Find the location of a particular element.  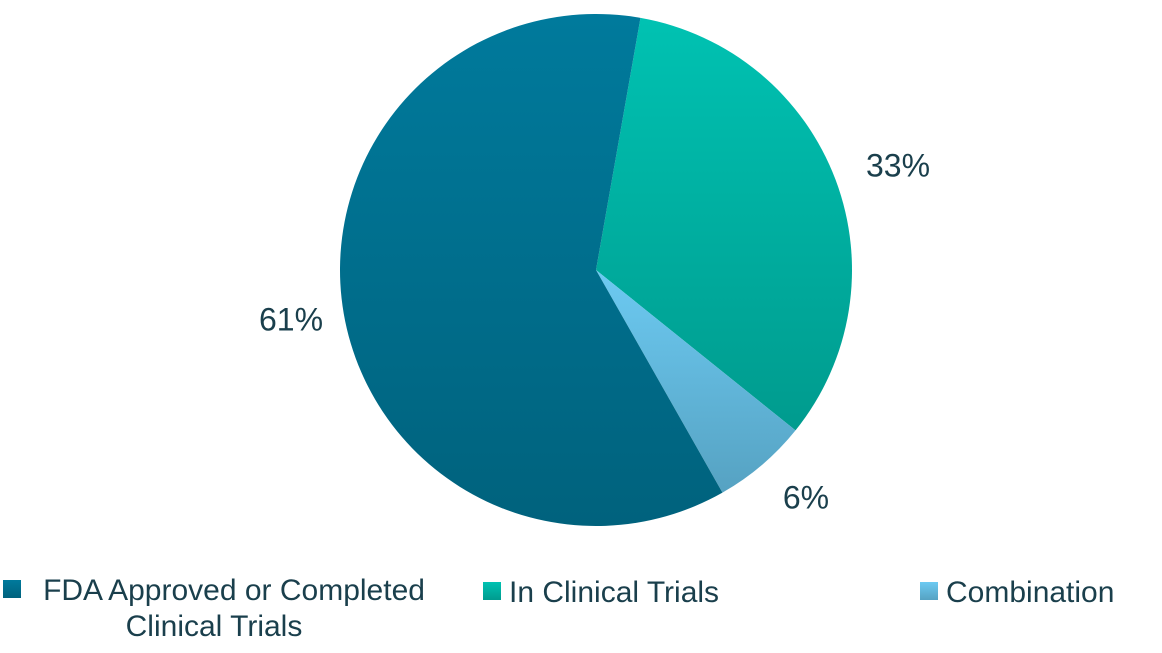

legend-item: In Clinical Trials is located at coordinates (601, 593).